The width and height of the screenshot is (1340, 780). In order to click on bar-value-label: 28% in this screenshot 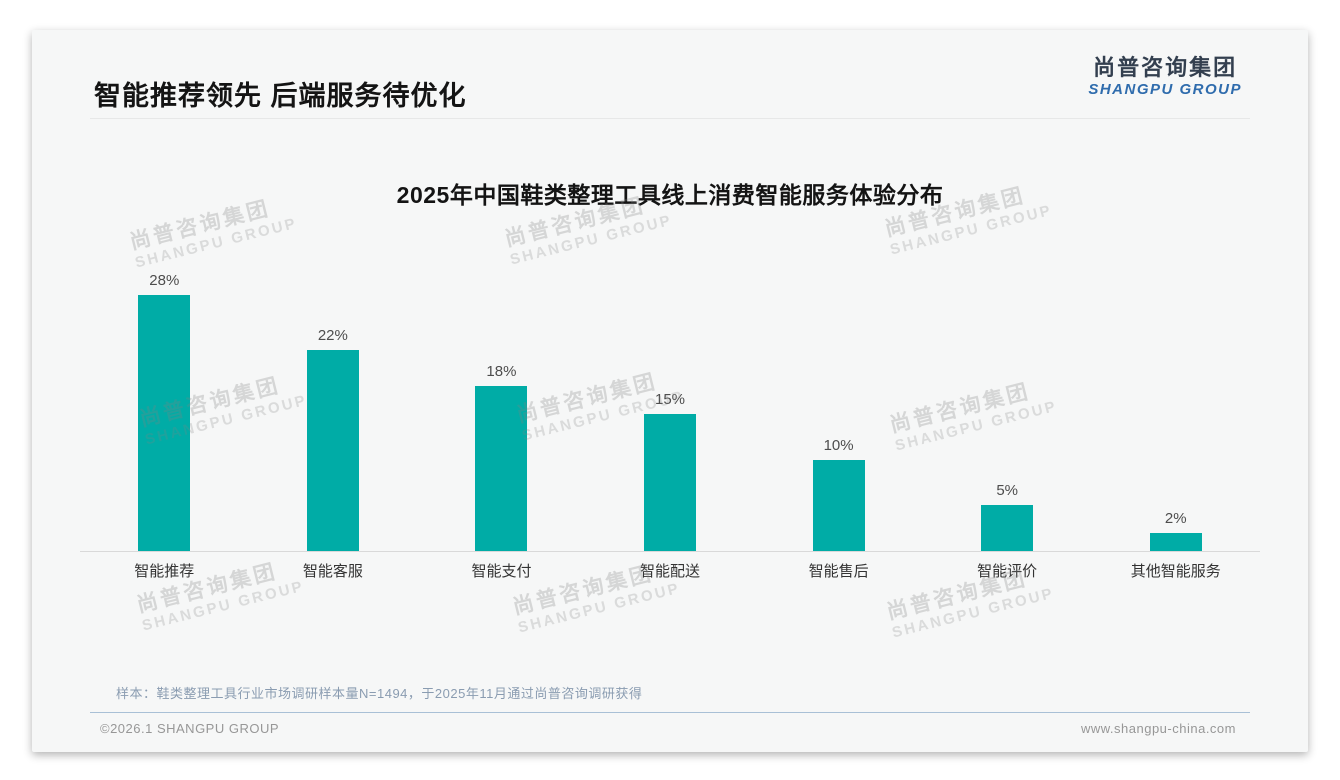, I will do `click(164, 280)`.